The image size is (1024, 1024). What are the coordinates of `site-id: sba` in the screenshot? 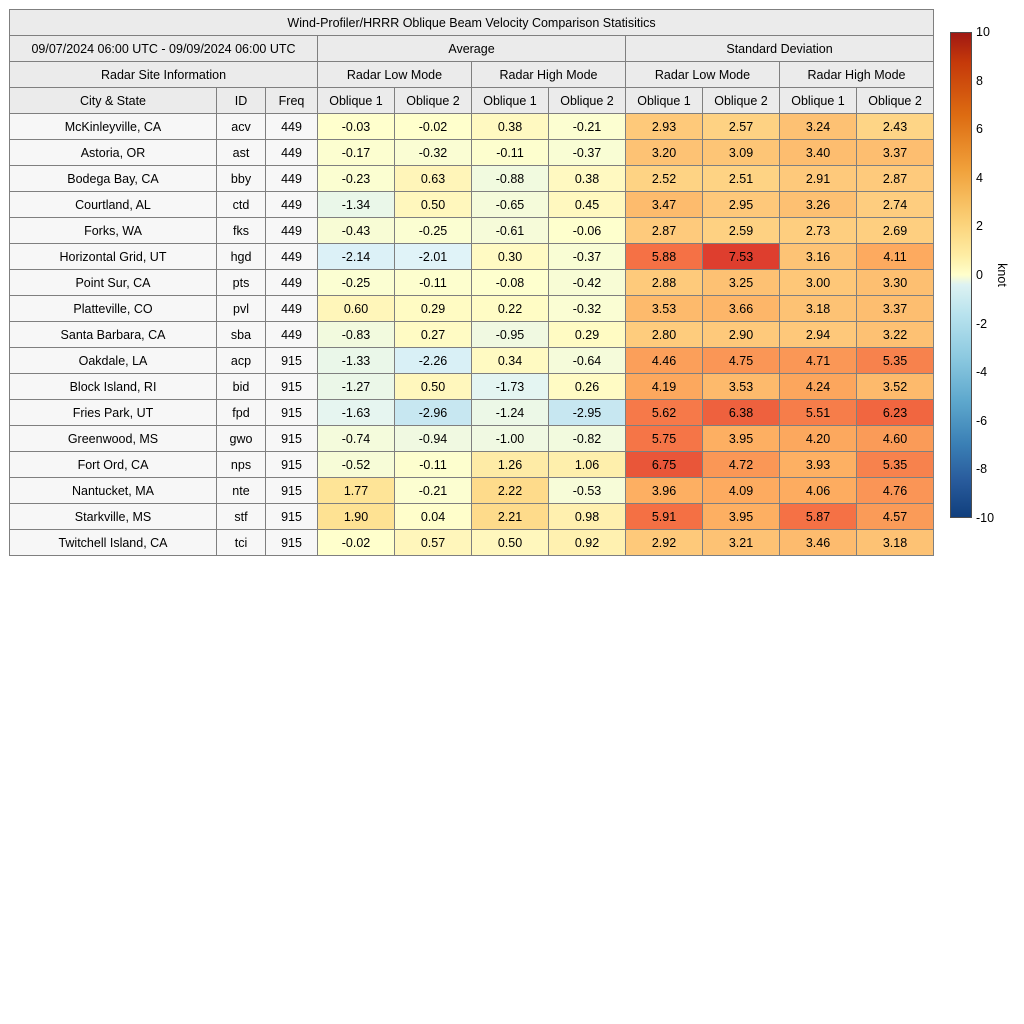 It's located at (241, 334).